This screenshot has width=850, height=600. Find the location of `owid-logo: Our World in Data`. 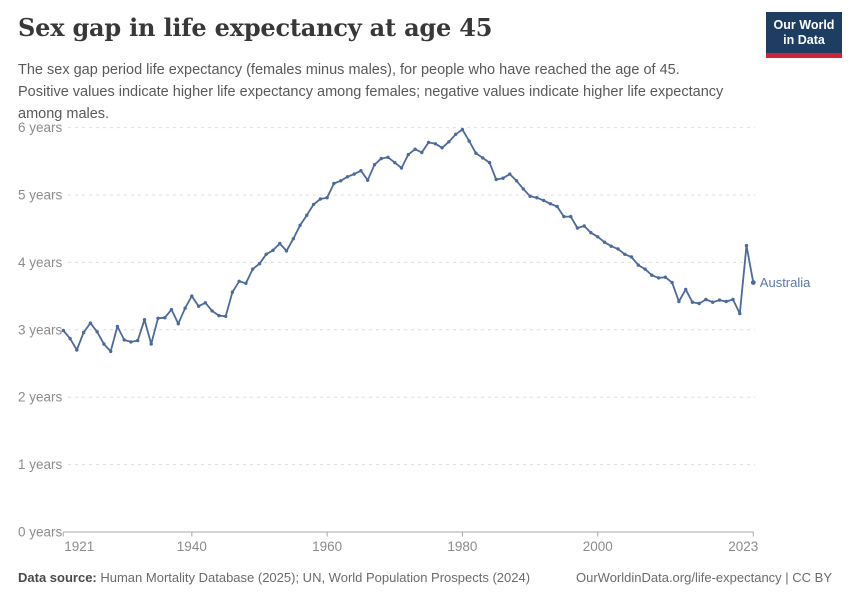

owid-logo: Our World in Data is located at coordinates (804, 35).